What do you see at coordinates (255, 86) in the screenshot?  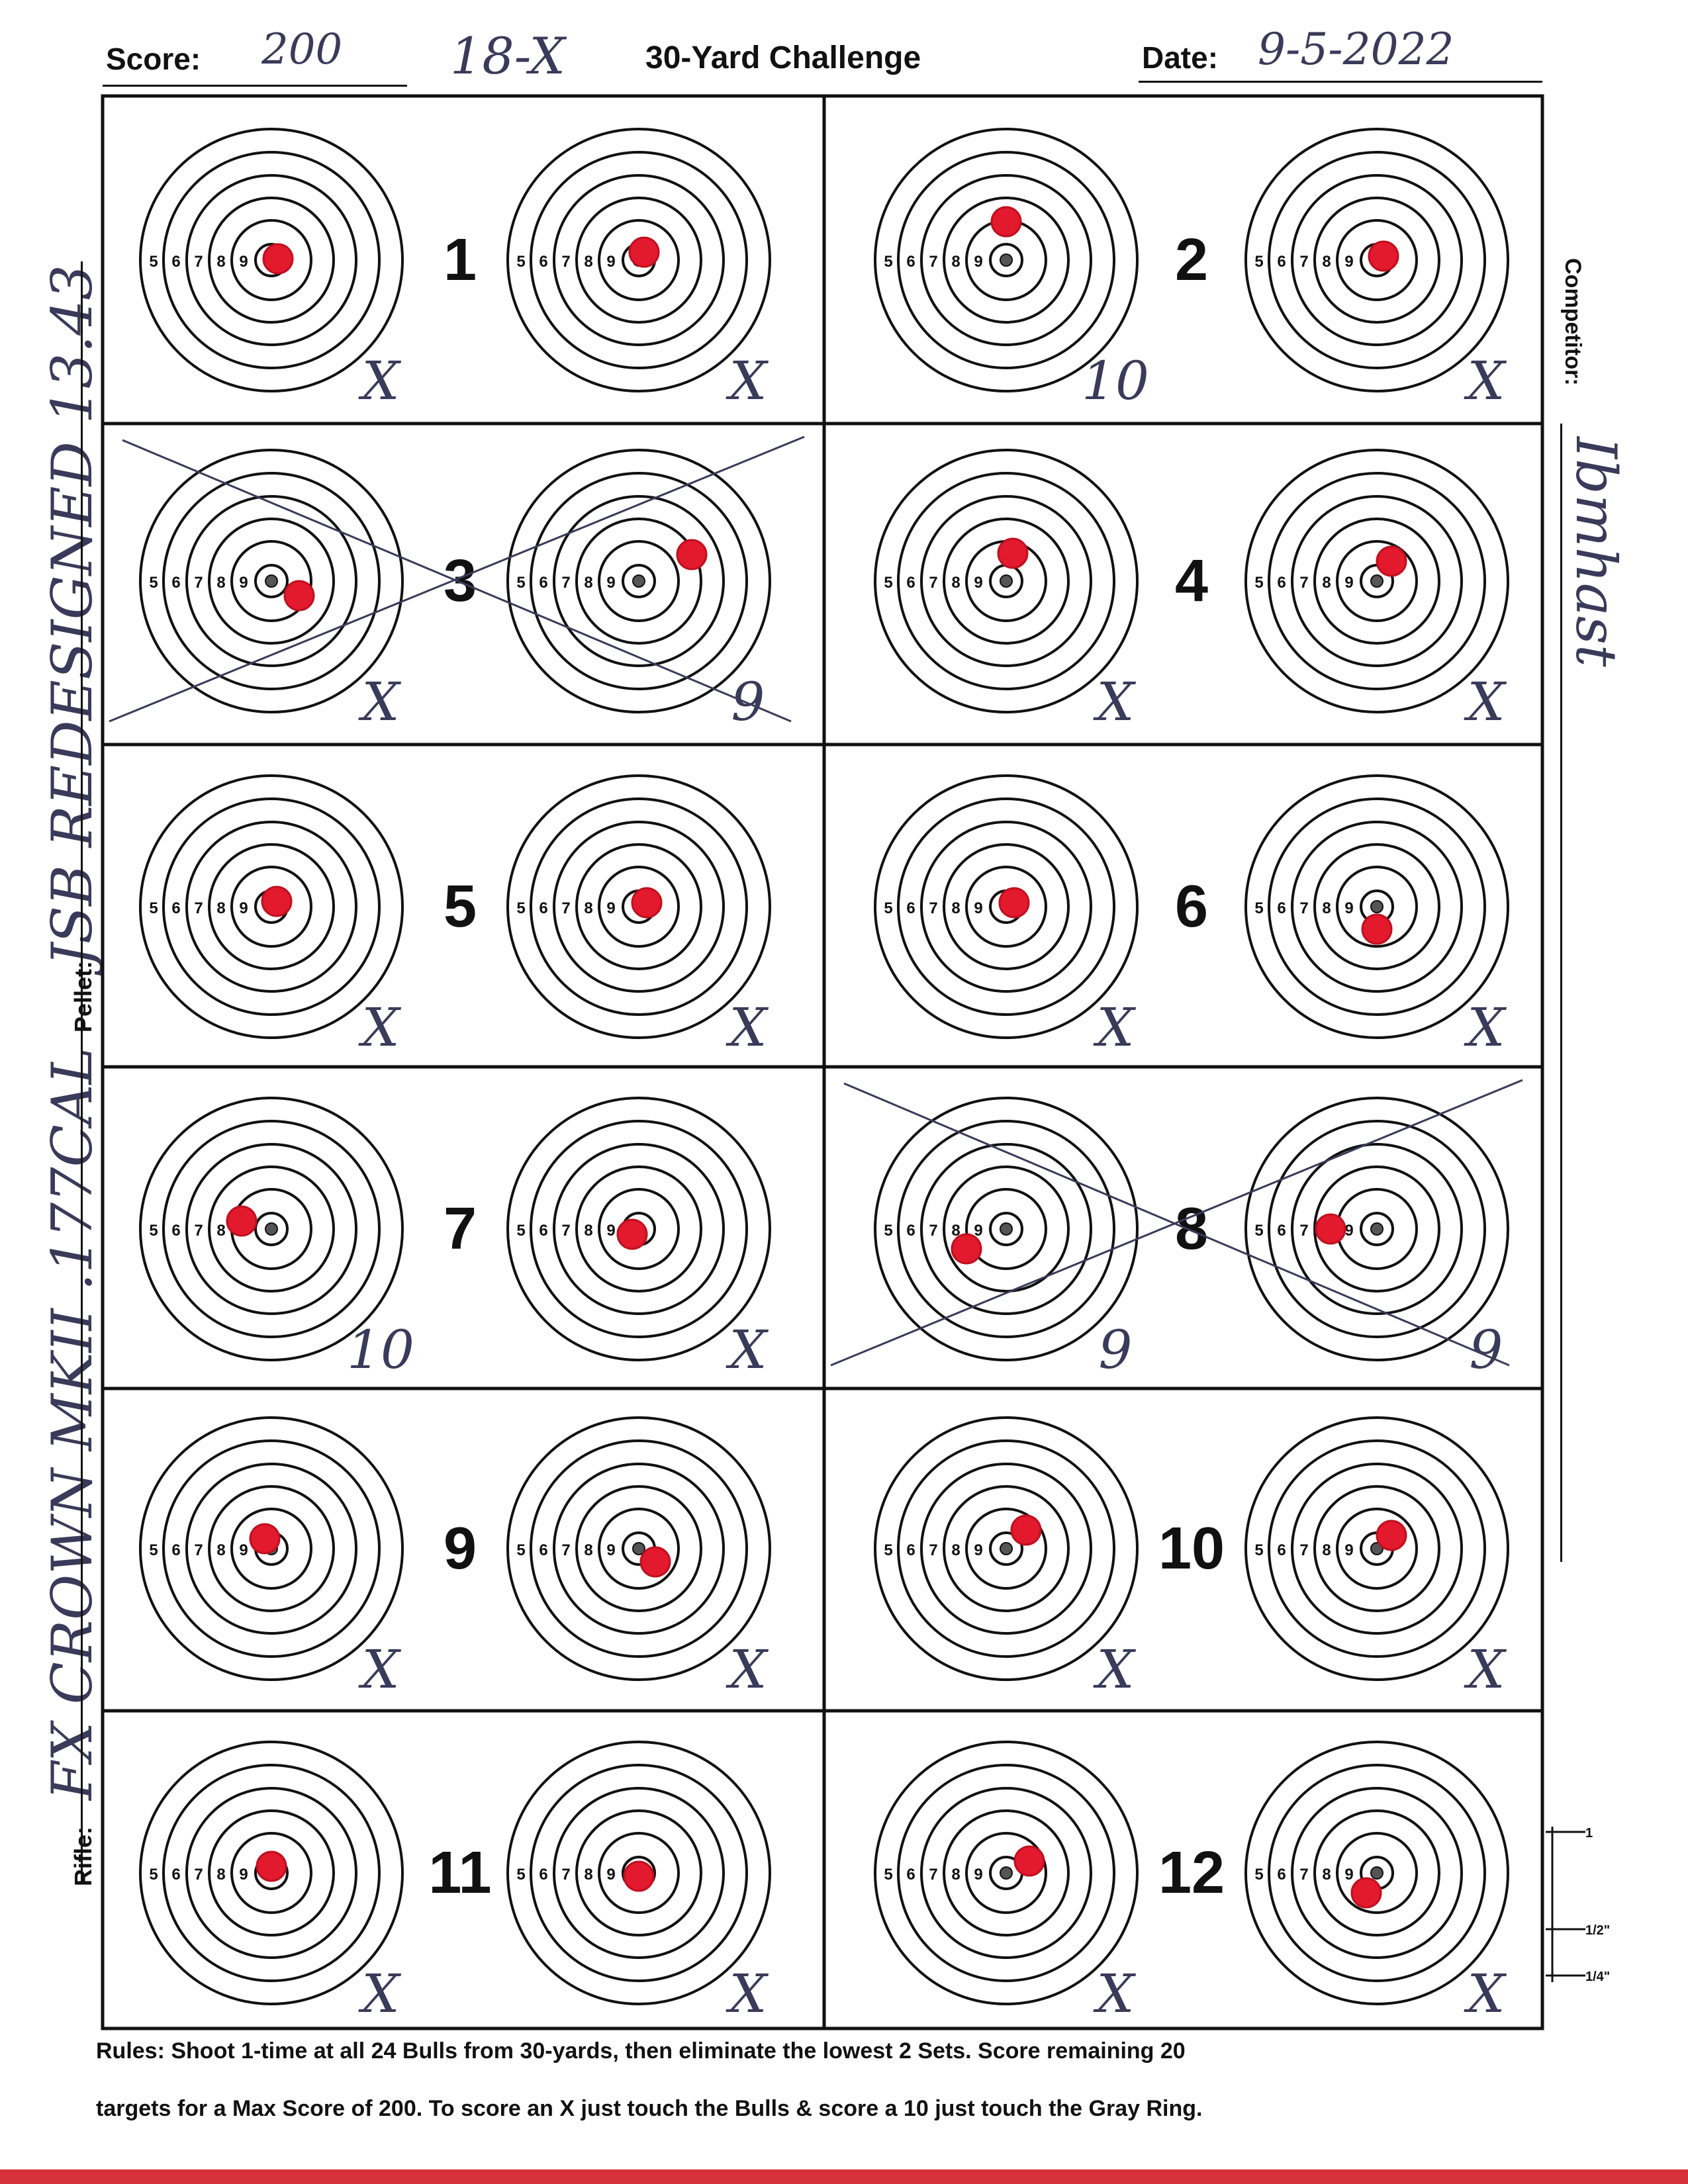 I see `score-underline` at bounding box center [255, 86].